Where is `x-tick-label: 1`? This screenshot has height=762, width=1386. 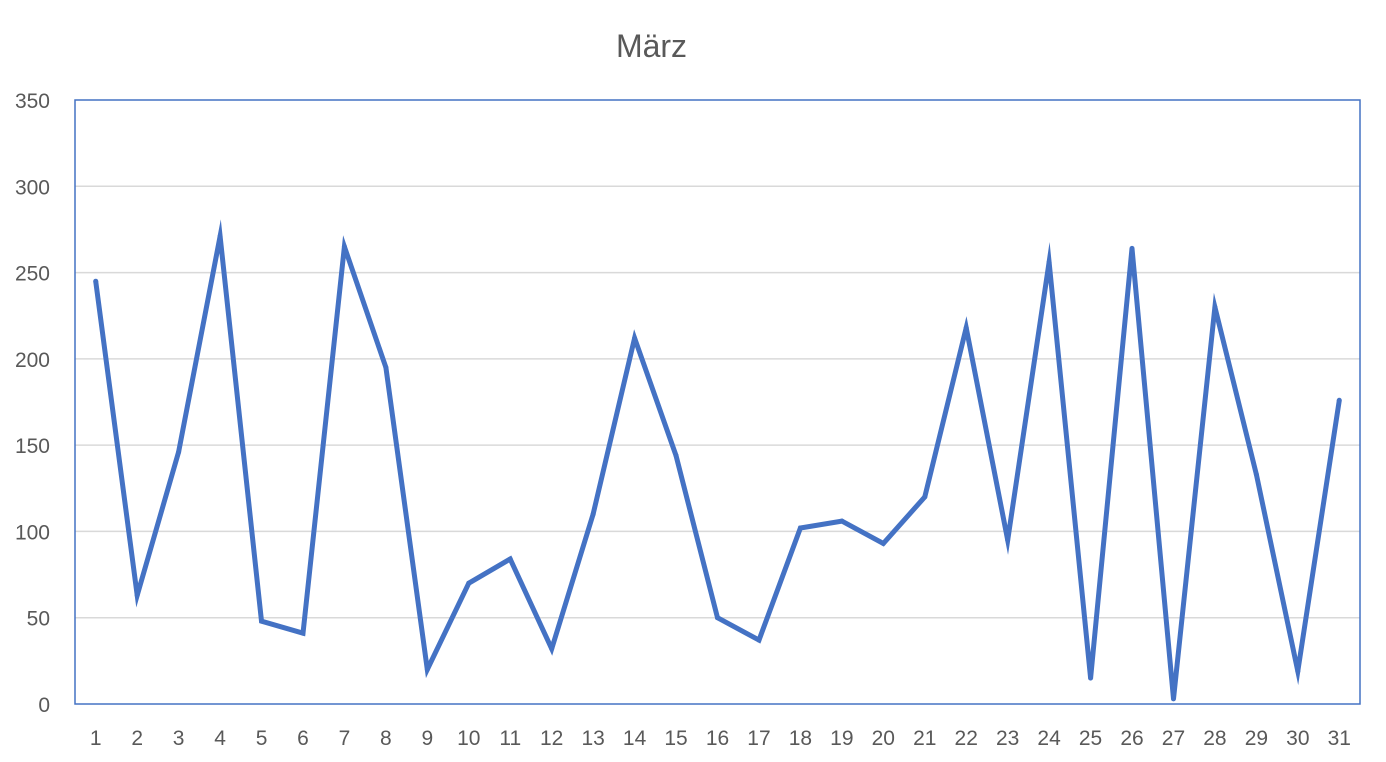 x-tick-label: 1 is located at coordinates (96, 738).